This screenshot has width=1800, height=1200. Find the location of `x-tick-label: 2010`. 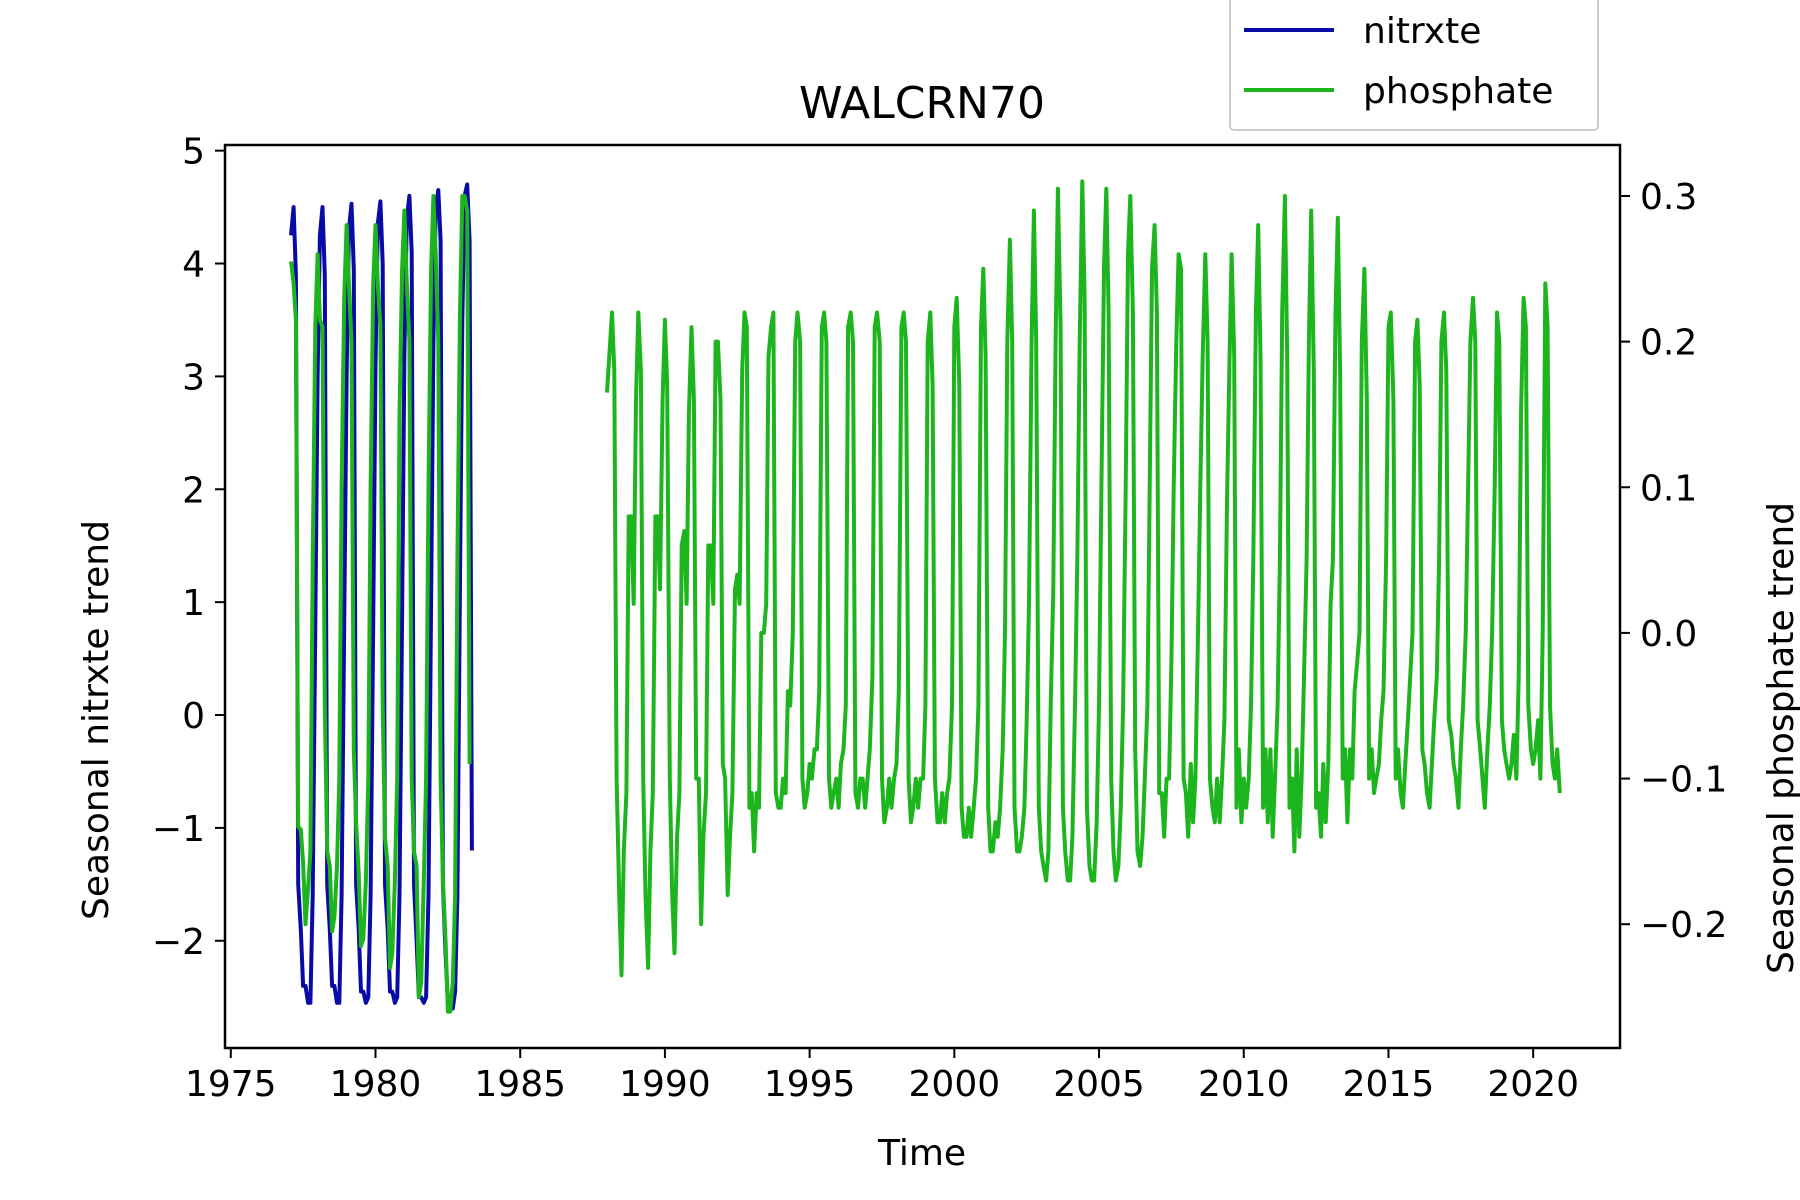

x-tick-label: 2010 is located at coordinates (1244, 1084).